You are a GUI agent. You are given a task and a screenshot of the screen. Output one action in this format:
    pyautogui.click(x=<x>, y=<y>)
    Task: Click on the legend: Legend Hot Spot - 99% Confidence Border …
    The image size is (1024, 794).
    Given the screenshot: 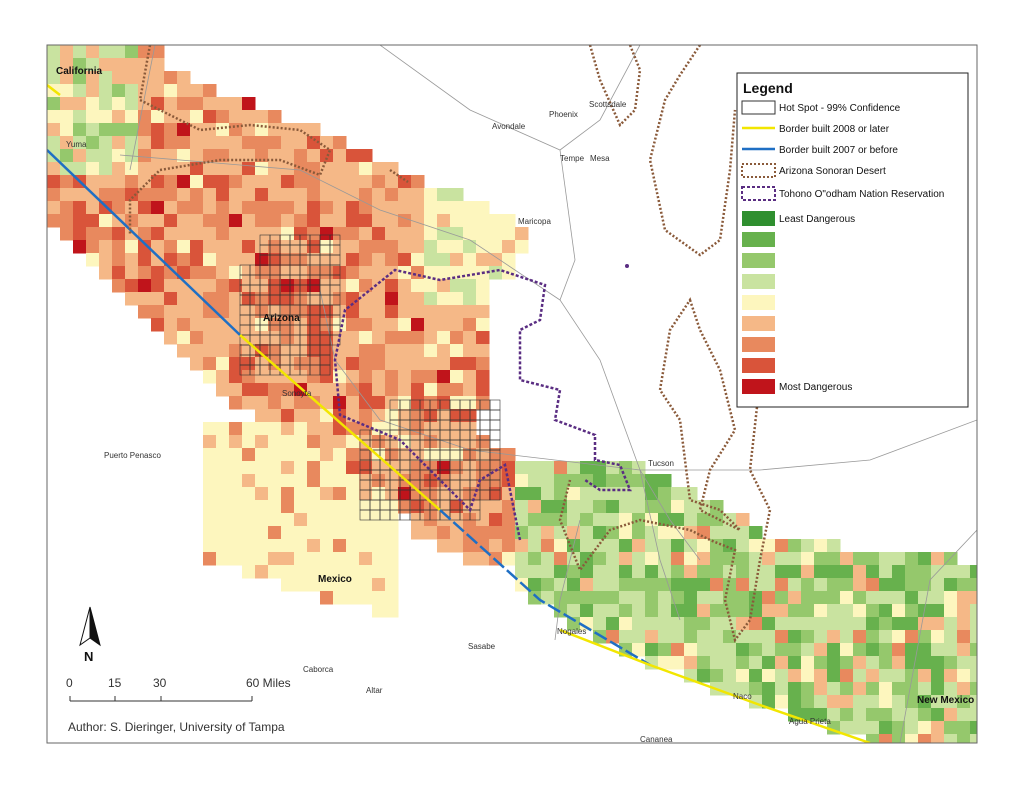 What is the action you would take?
    pyautogui.click(x=852, y=240)
    